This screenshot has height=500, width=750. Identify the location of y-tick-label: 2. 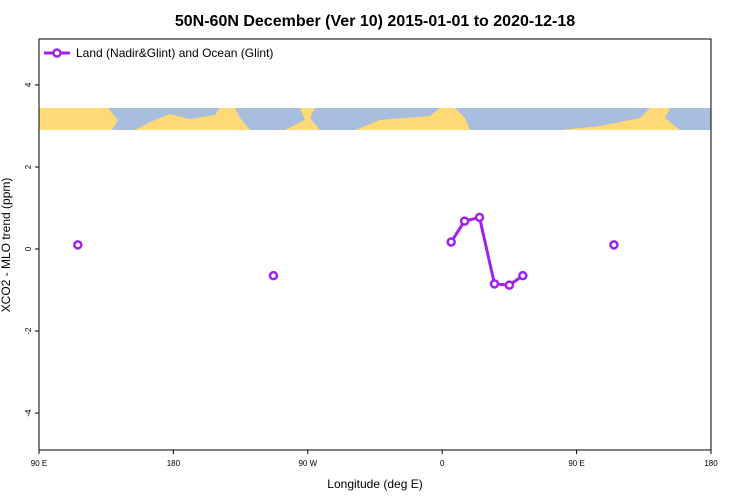
(28, 166).